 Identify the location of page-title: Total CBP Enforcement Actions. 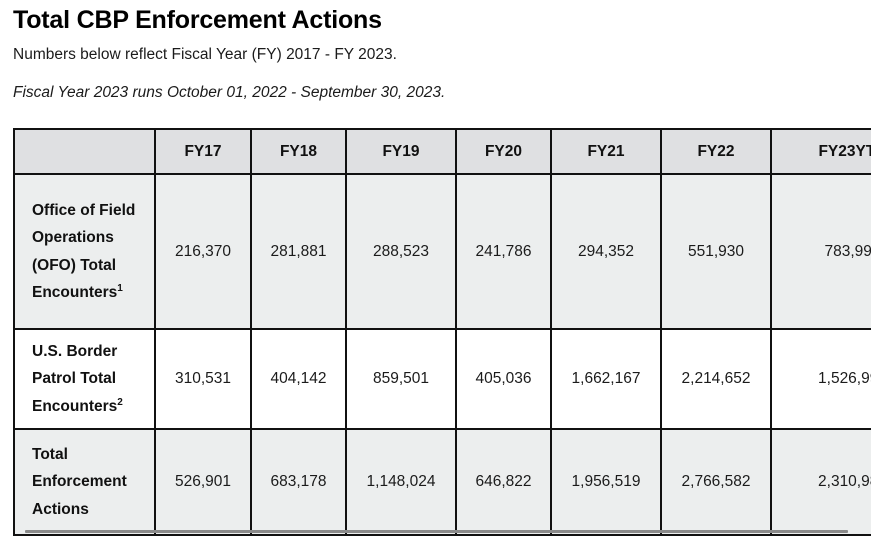
(197, 20).